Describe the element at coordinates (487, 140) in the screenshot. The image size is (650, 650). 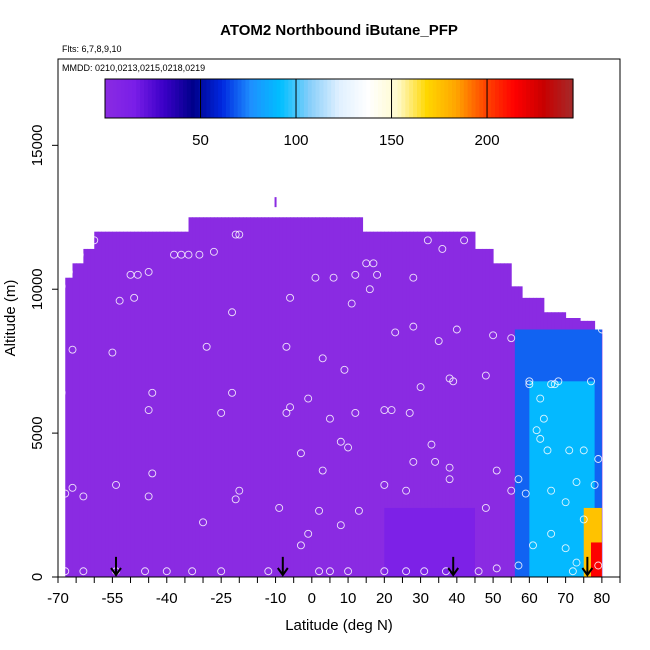
I see `colorbar-tick-label: 200` at that location.